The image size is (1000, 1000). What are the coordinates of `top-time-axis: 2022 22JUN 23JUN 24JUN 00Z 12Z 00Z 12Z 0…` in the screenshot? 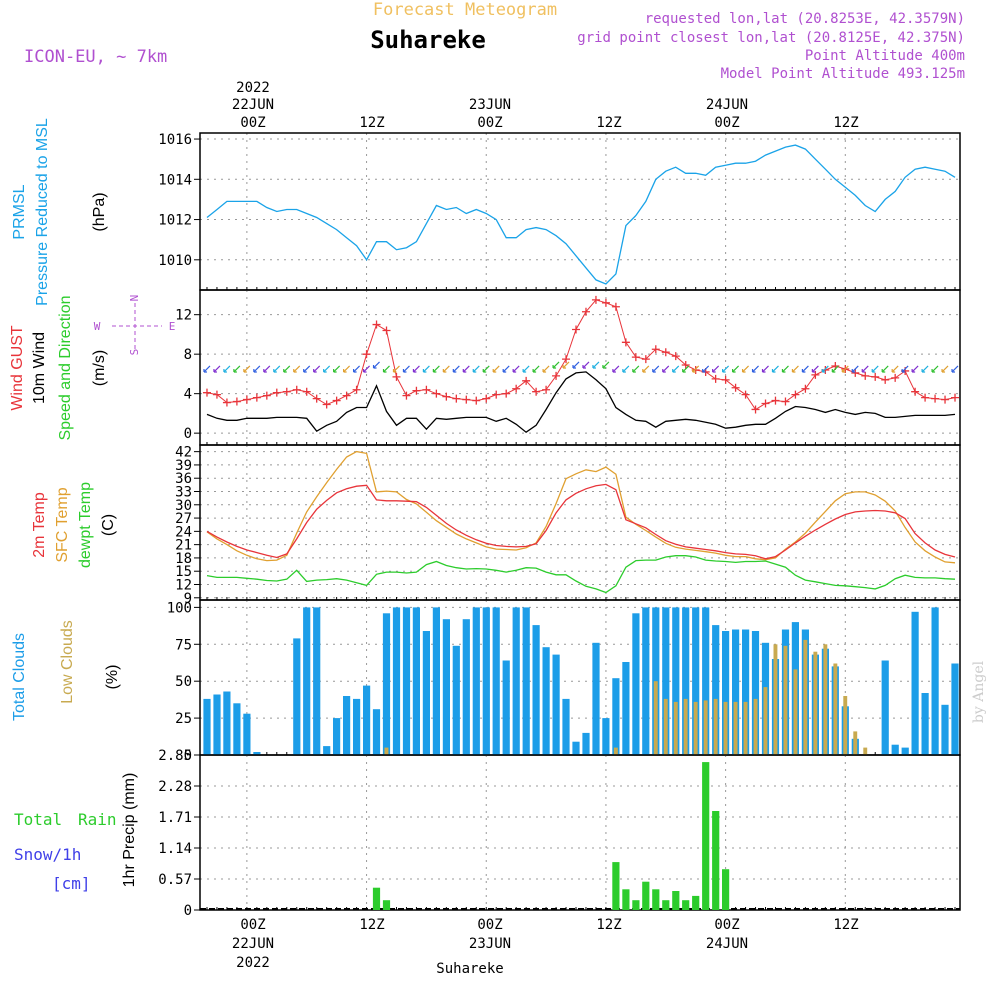 It's located at (545, 105).